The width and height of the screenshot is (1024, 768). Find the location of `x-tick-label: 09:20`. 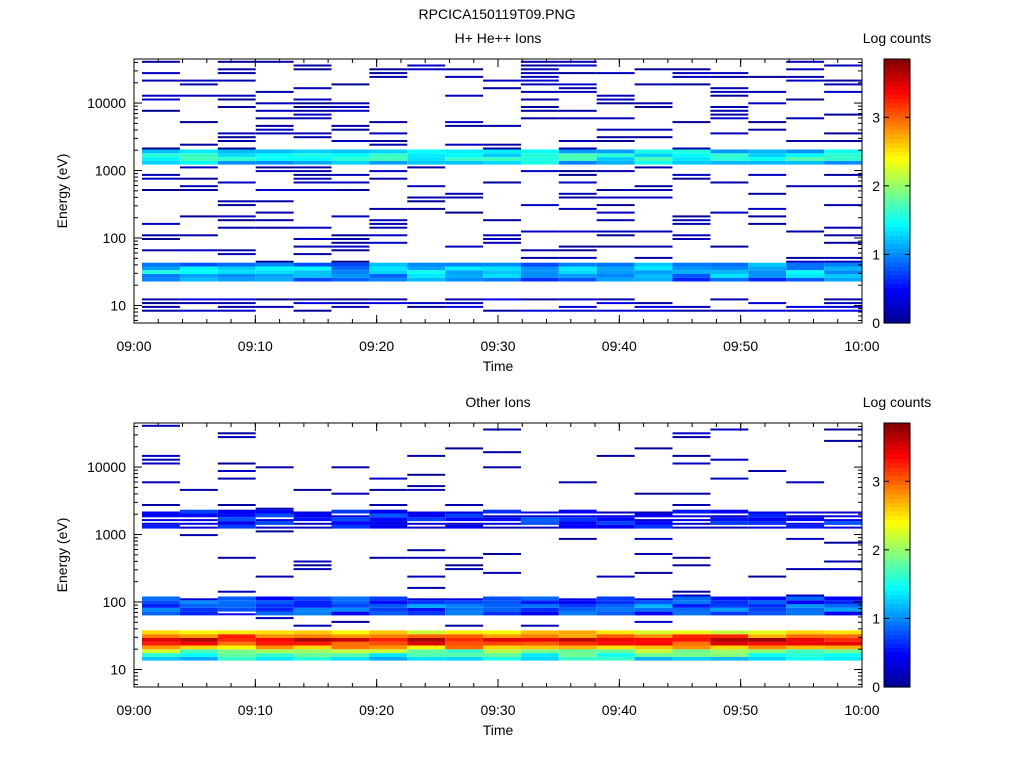

x-tick-label: 09:20 is located at coordinates (376, 710).